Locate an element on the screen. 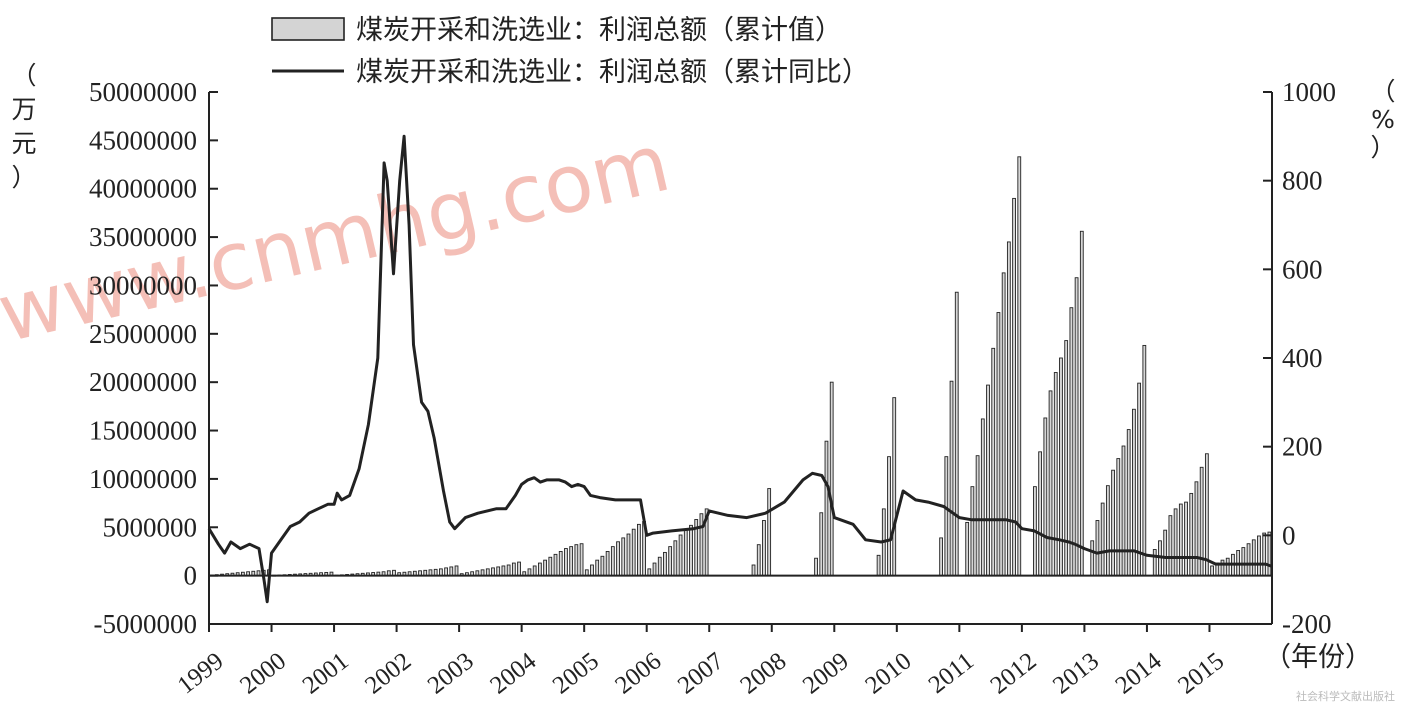  y-left-tick-label: 40000000 is located at coordinates (143, 189).